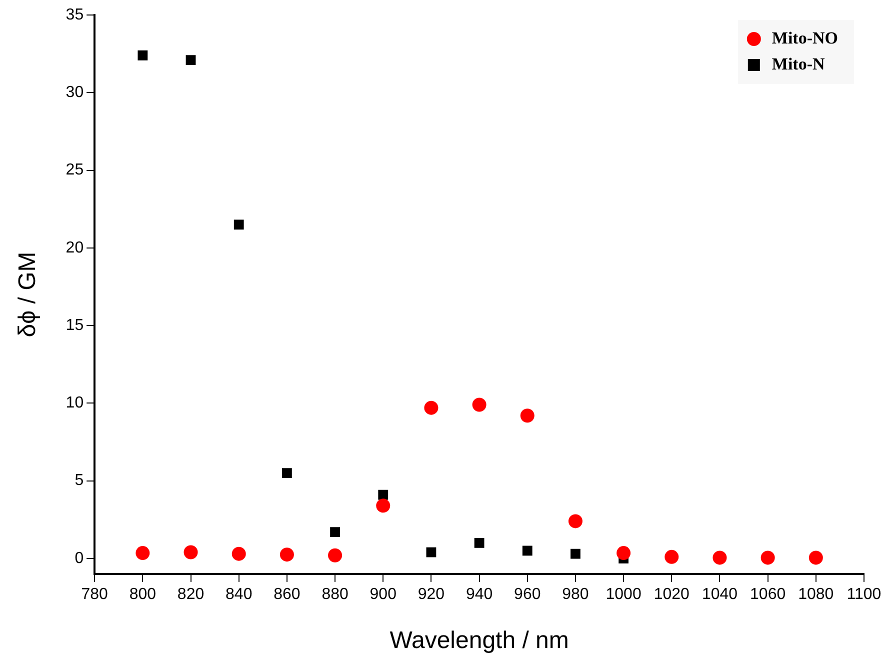 This screenshot has height=670, width=889. Describe the element at coordinates (28, 295) in the screenshot. I see `y-axis-title: δϕ / GM` at that location.